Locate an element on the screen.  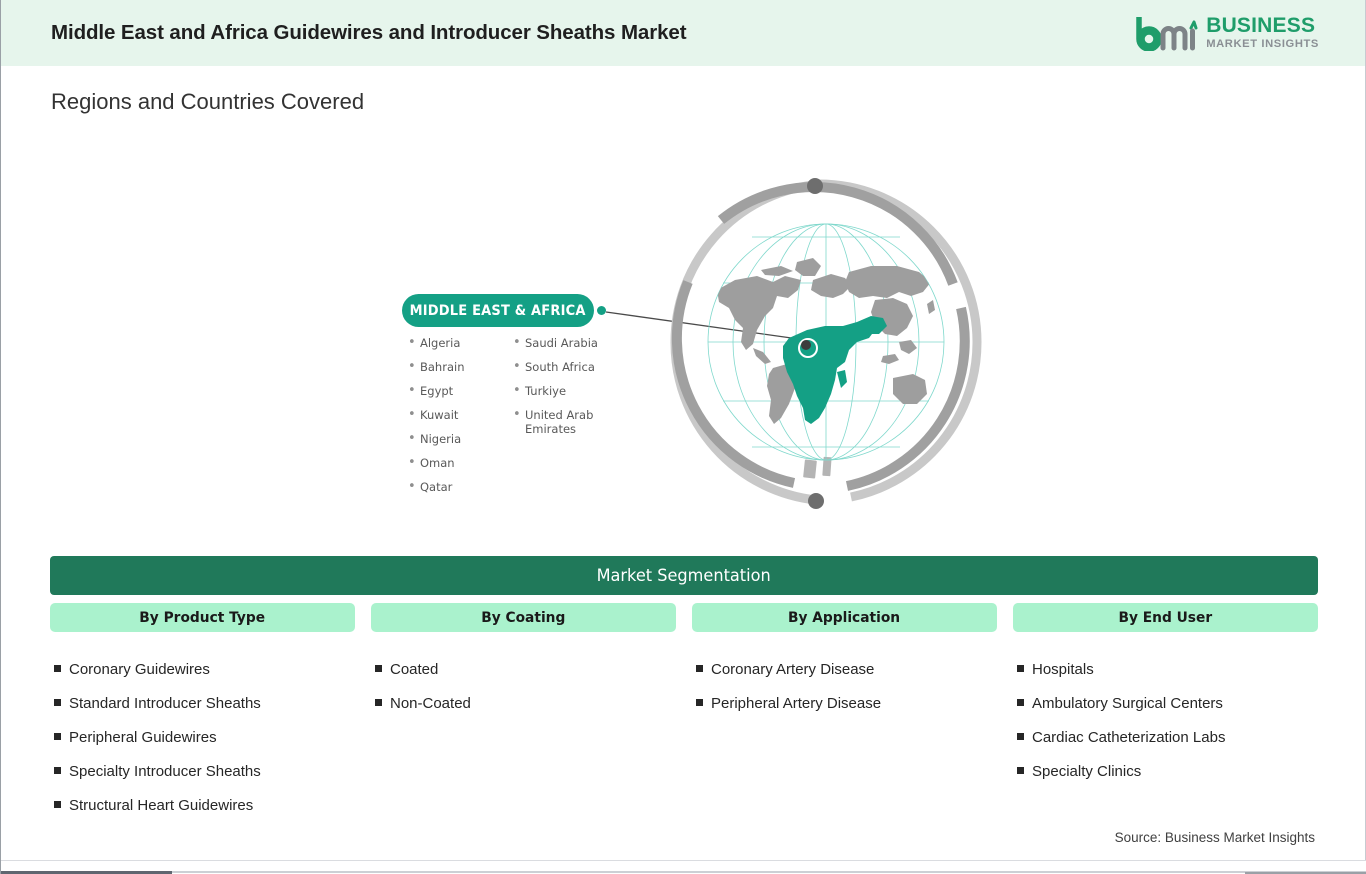
globe-ring-dashes is located at coordinates (817, 467).